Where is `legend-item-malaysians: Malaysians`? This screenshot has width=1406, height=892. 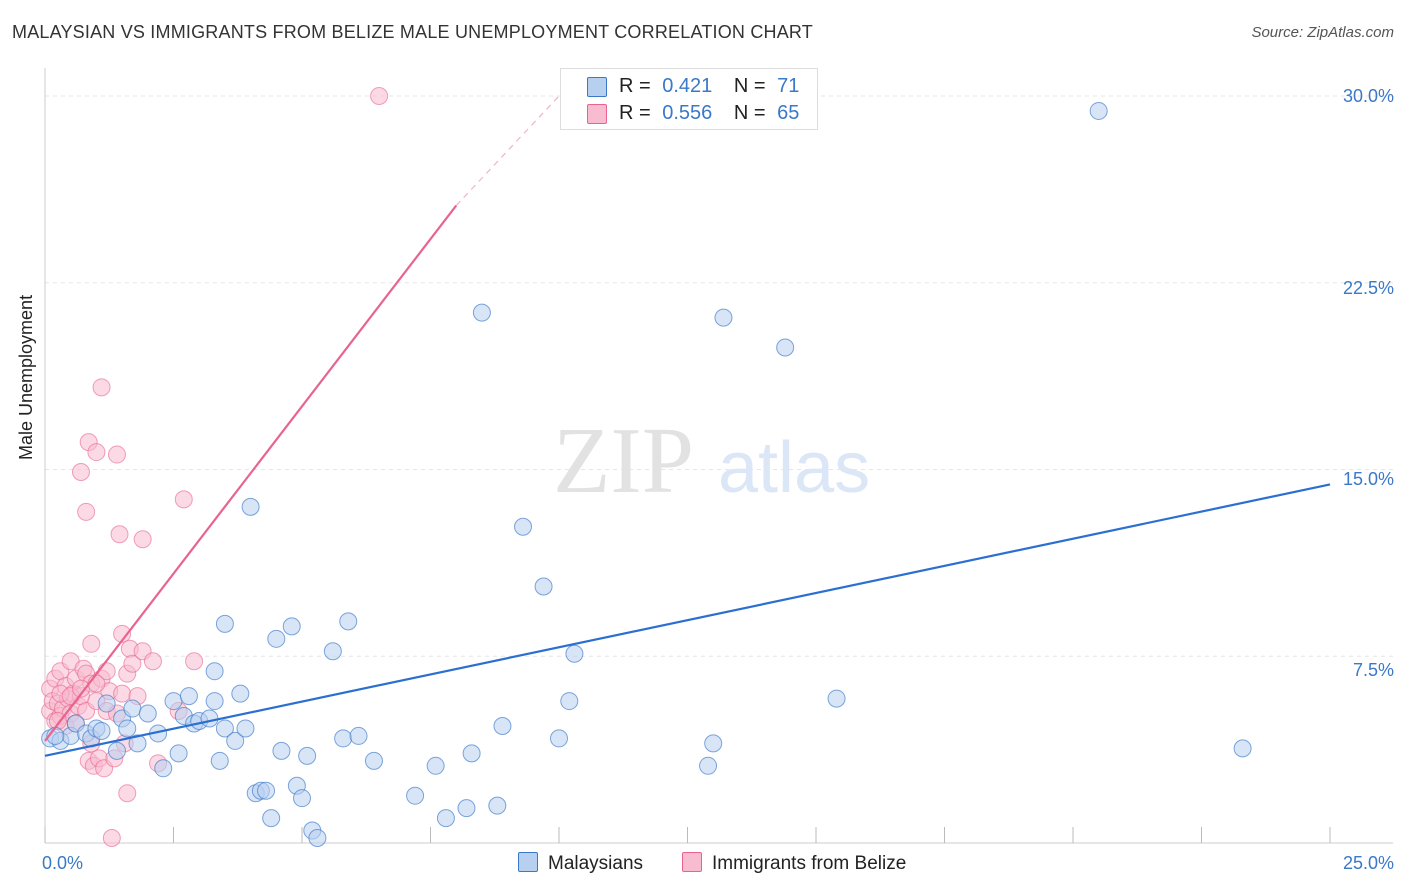 legend-item-malaysians: Malaysians is located at coordinates (580, 863).